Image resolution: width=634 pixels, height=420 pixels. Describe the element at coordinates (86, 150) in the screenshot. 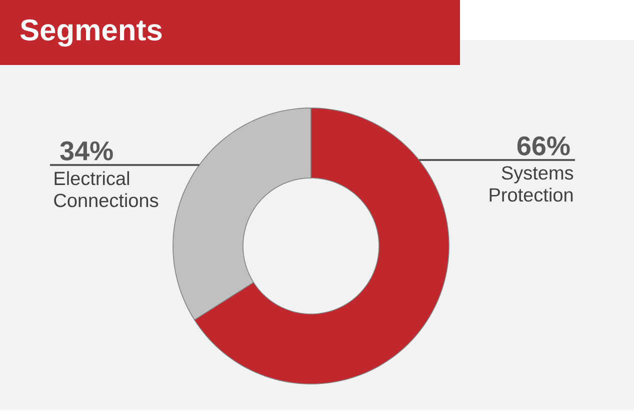

I see `data-label: 34%` at that location.